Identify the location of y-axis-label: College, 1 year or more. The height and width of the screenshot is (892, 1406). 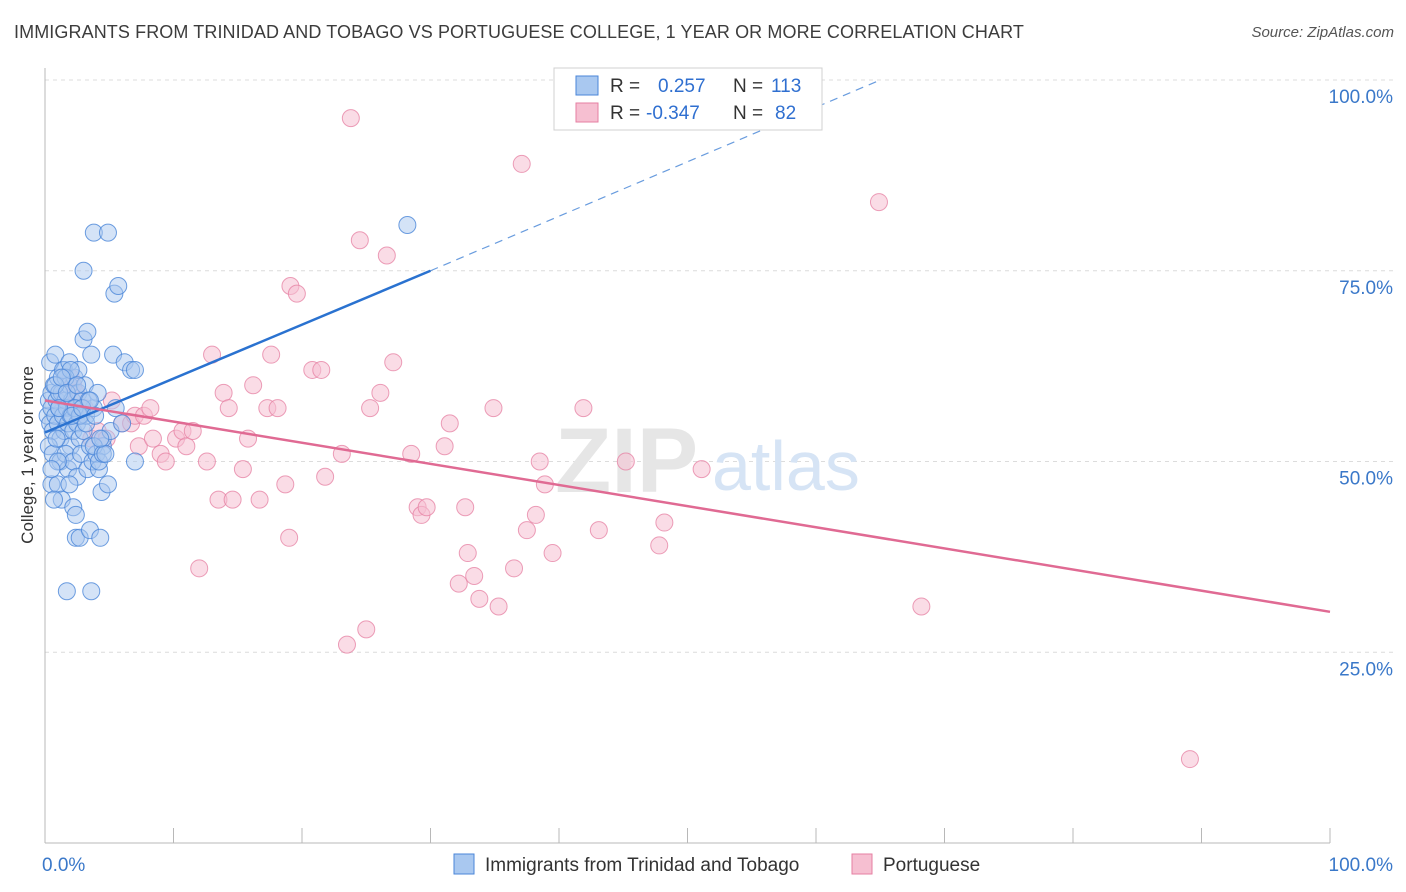
(27, 455).